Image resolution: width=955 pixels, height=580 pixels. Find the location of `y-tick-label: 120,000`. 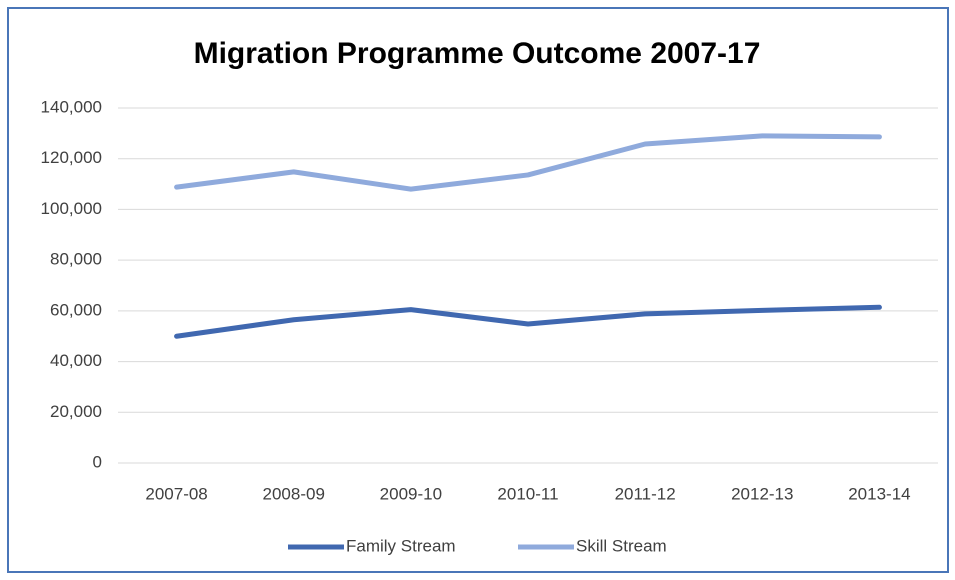

y-tick-label: 120,000 is located at coordinates (71, 157).